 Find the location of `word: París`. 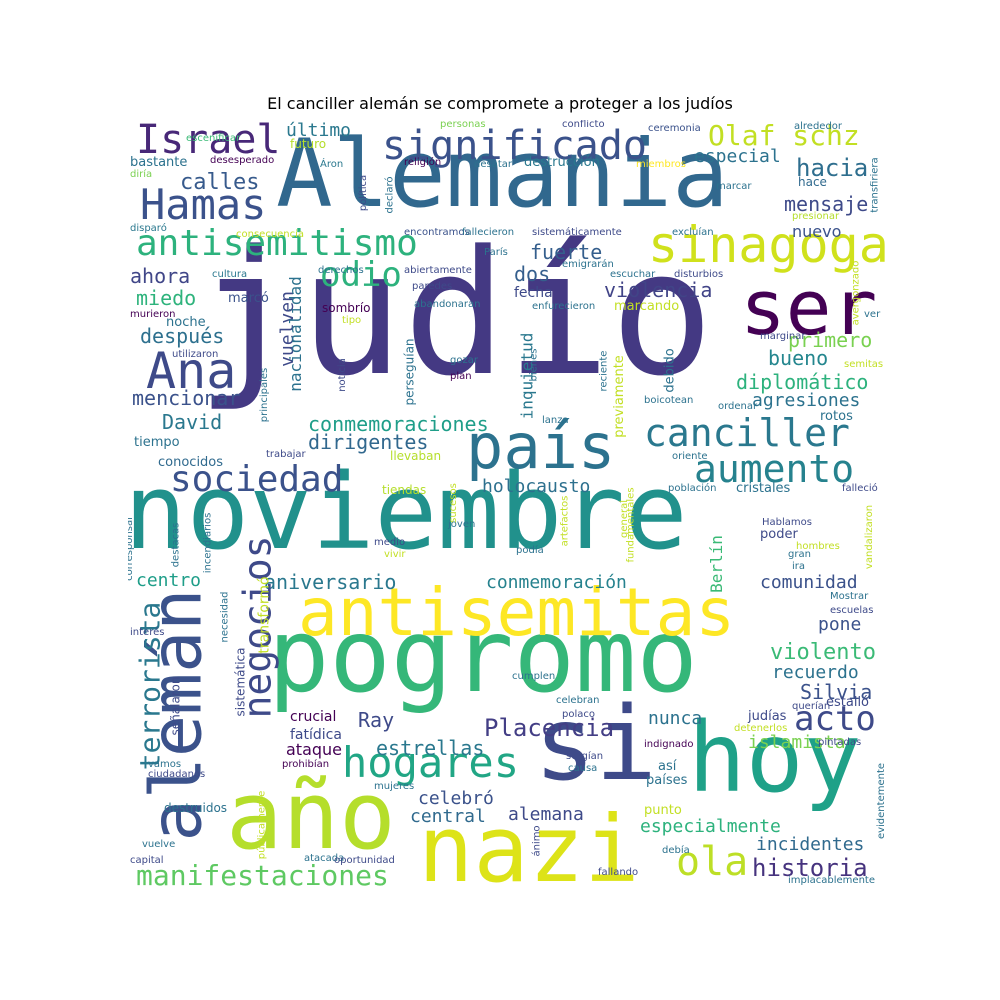

word: París is located at coordinates (496, 252).